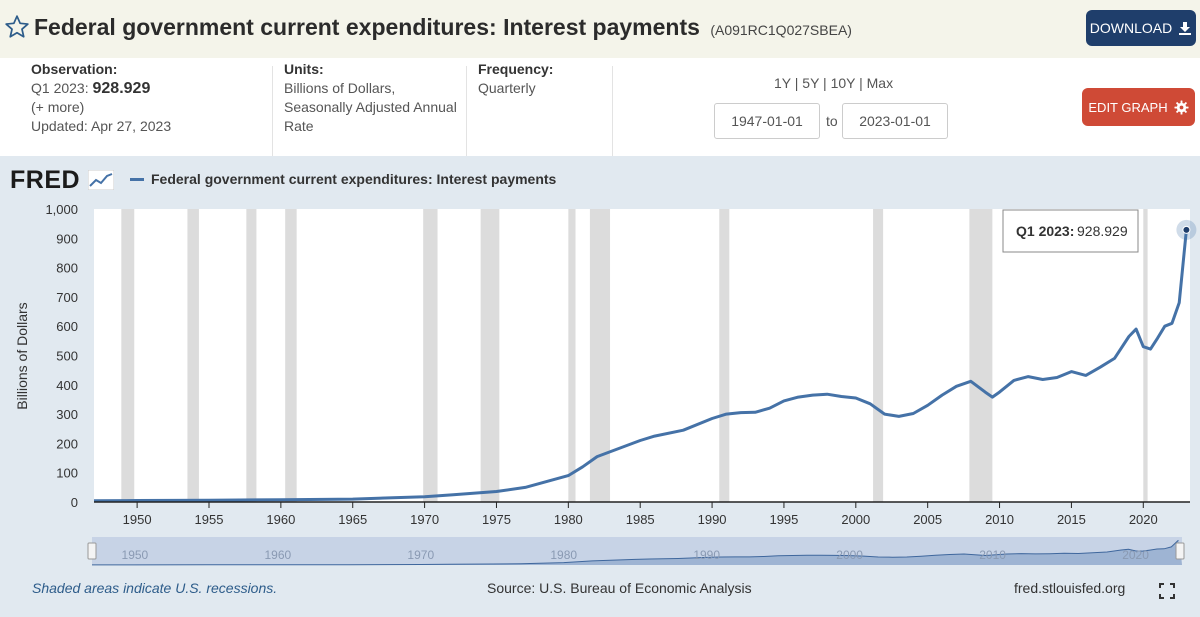 This screenshot has width=1200, height=617. I want to click on x-tick-label: 2005, so click(927, 519).